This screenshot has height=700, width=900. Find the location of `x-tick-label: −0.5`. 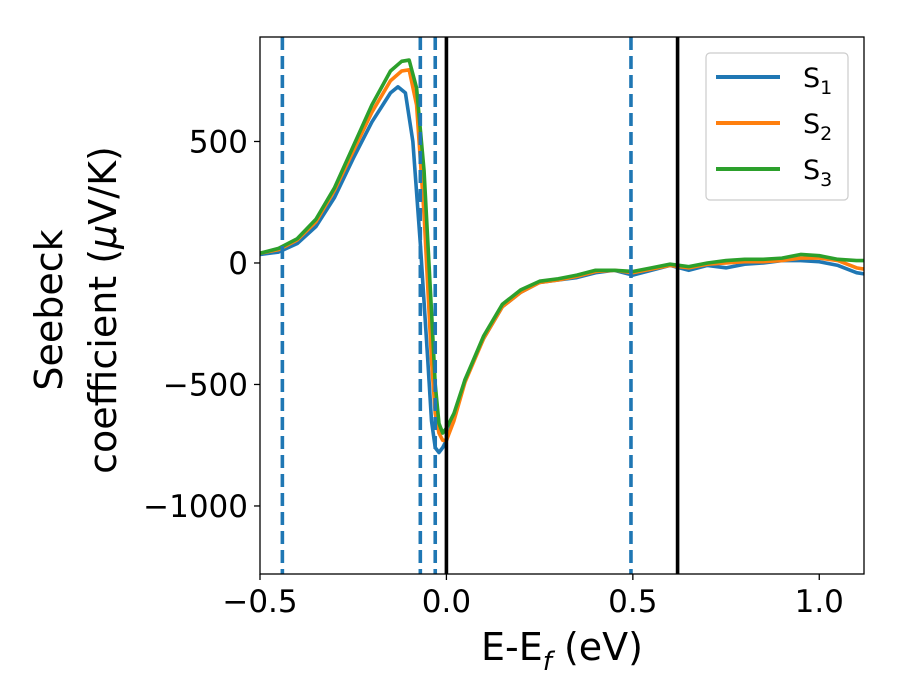

x-tick-label: −0.5 is located at coordinates (259, 602).